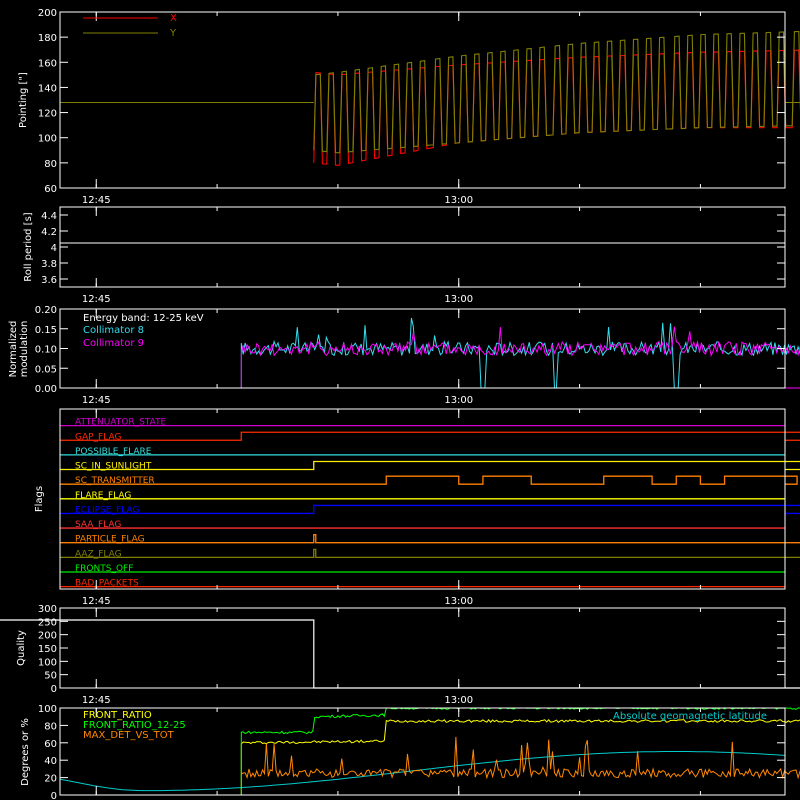 The image size is (800, 800). Describe the element at coordinates (46, 330) in the screenshot. I see `y-tick-label: 0.15` at that location.